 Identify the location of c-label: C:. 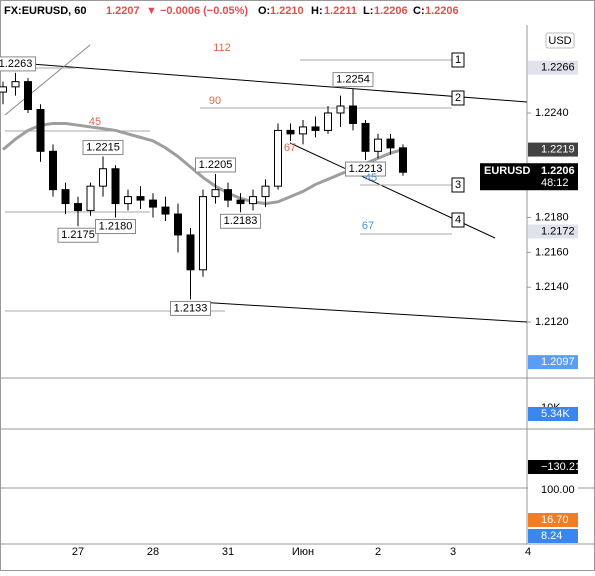
(419, 11).